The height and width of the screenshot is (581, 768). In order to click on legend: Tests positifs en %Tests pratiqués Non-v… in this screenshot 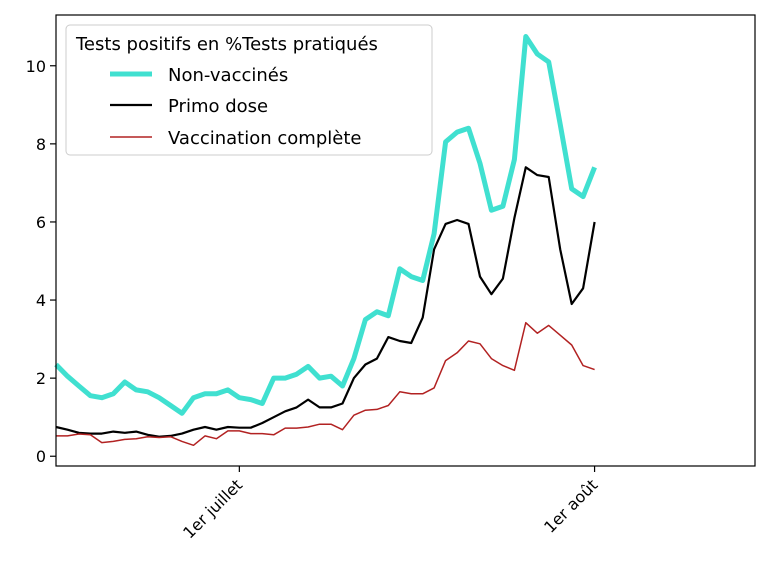, I will do `click(249, 90)`.